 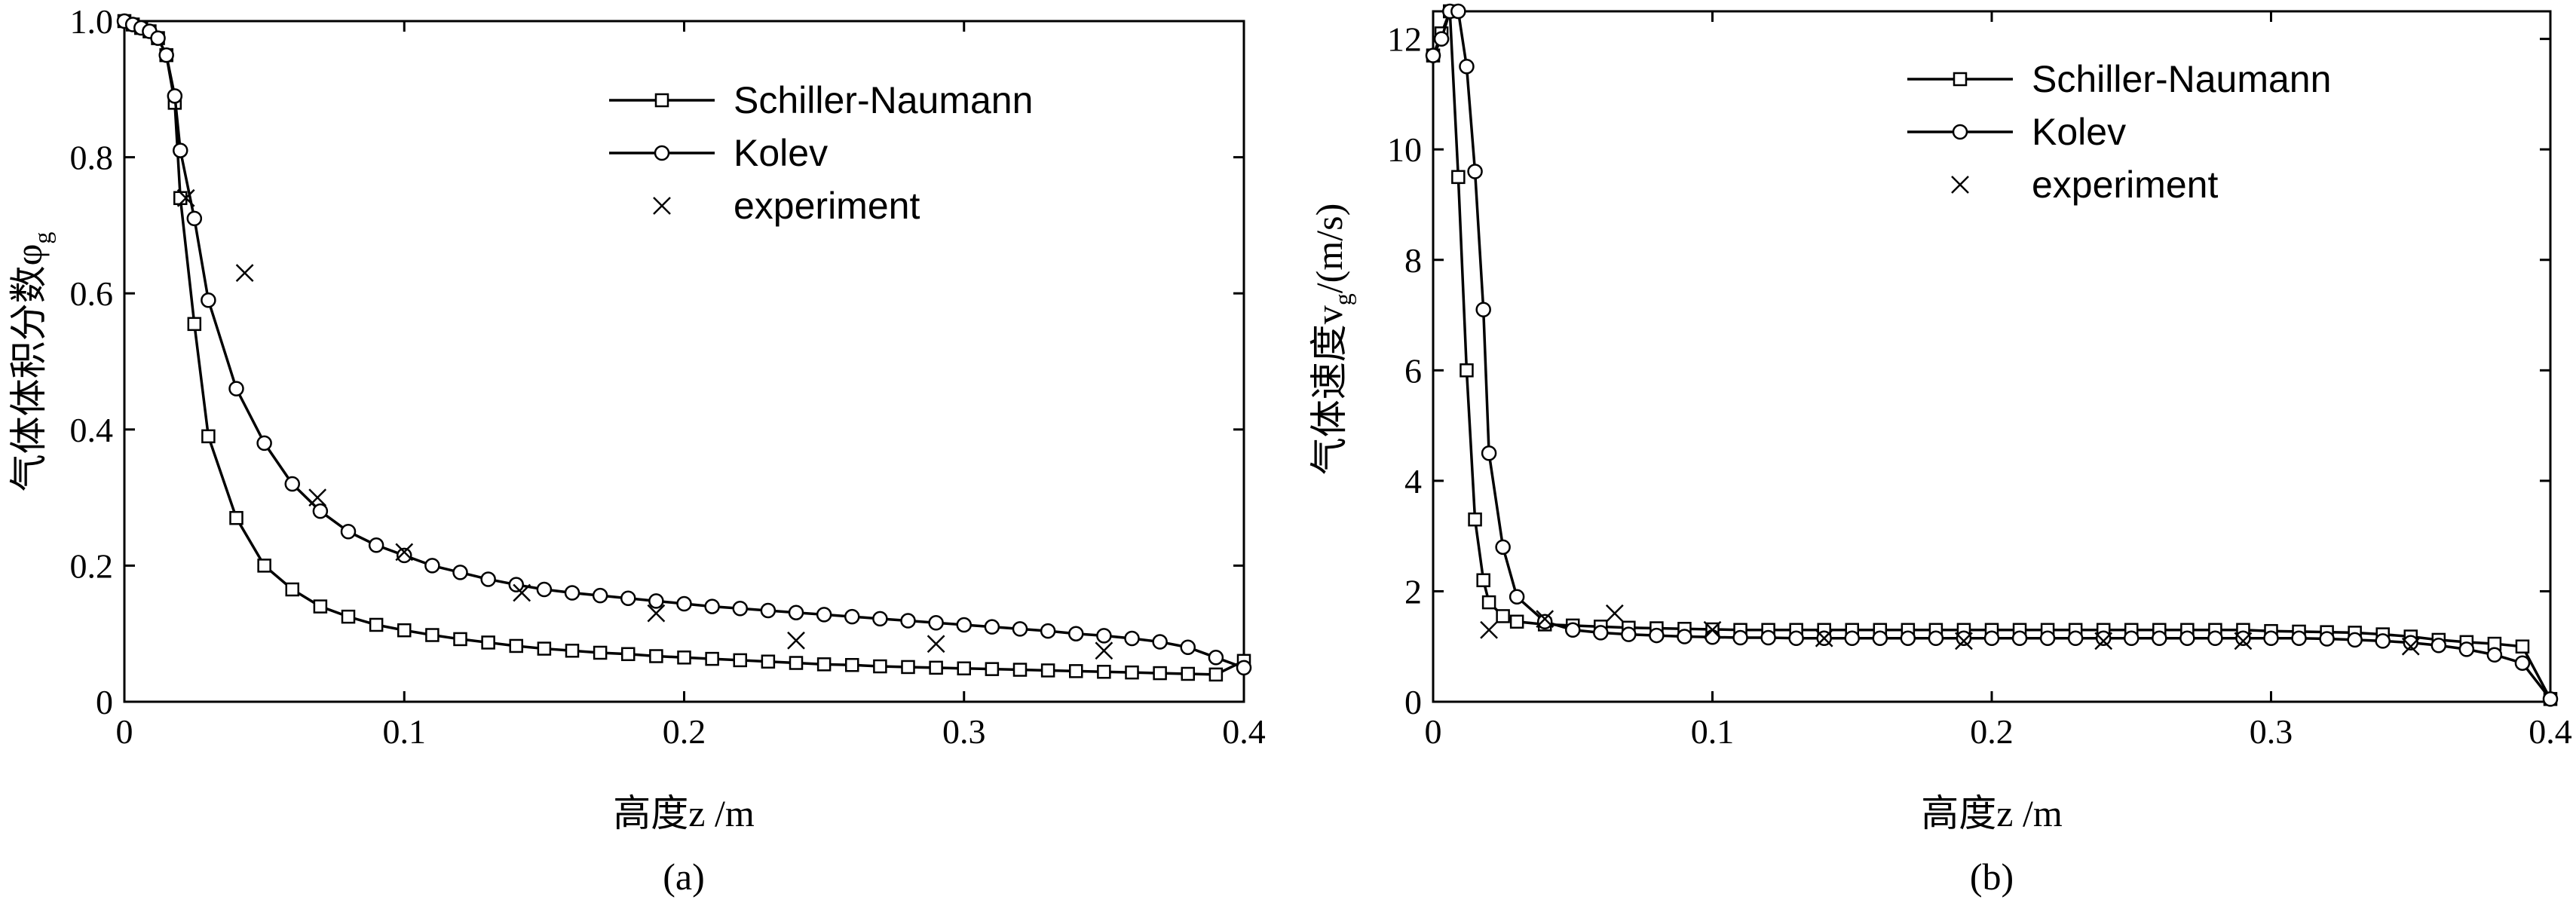 I want to click on y-tick-label-a-4: 0.8, so click(x=92, y=158).